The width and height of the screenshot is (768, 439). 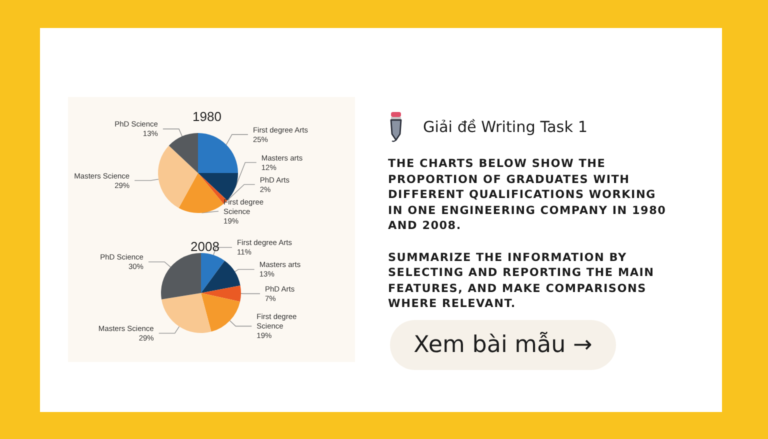 I want to click on button: Xem bài mẫu →, so click(x=503, y=345).